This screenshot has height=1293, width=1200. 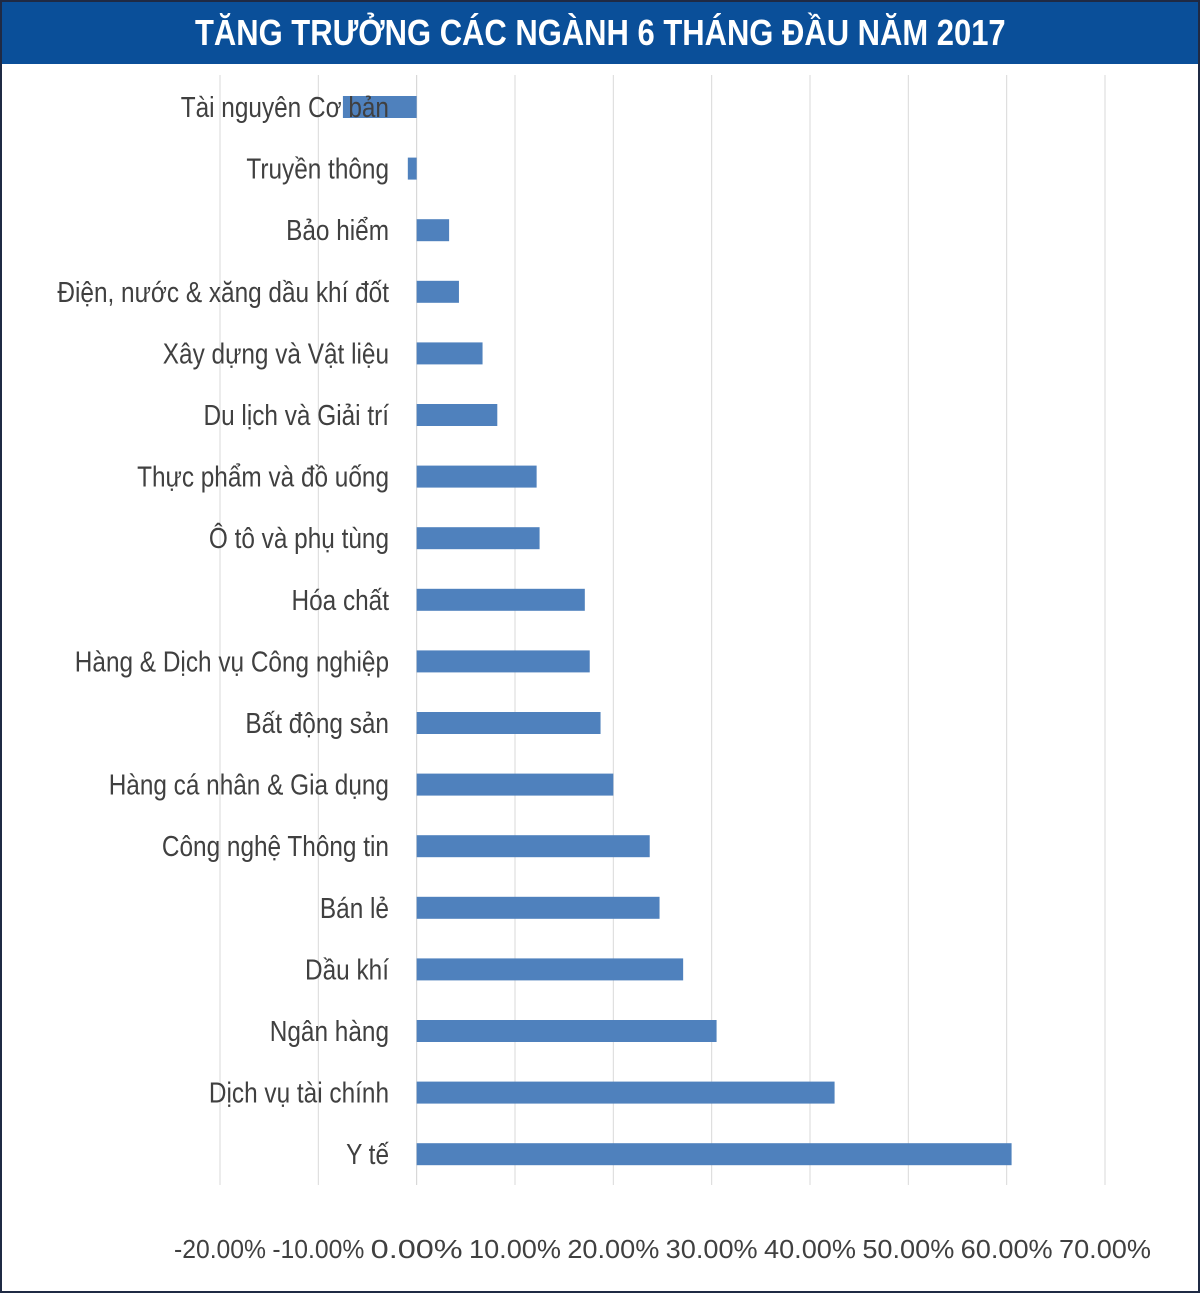 What do you see at coordinates (1105, 1249) in the screenshot?
I see `x-tick-label: 70.00%` at bounding box center [1105, 1249].